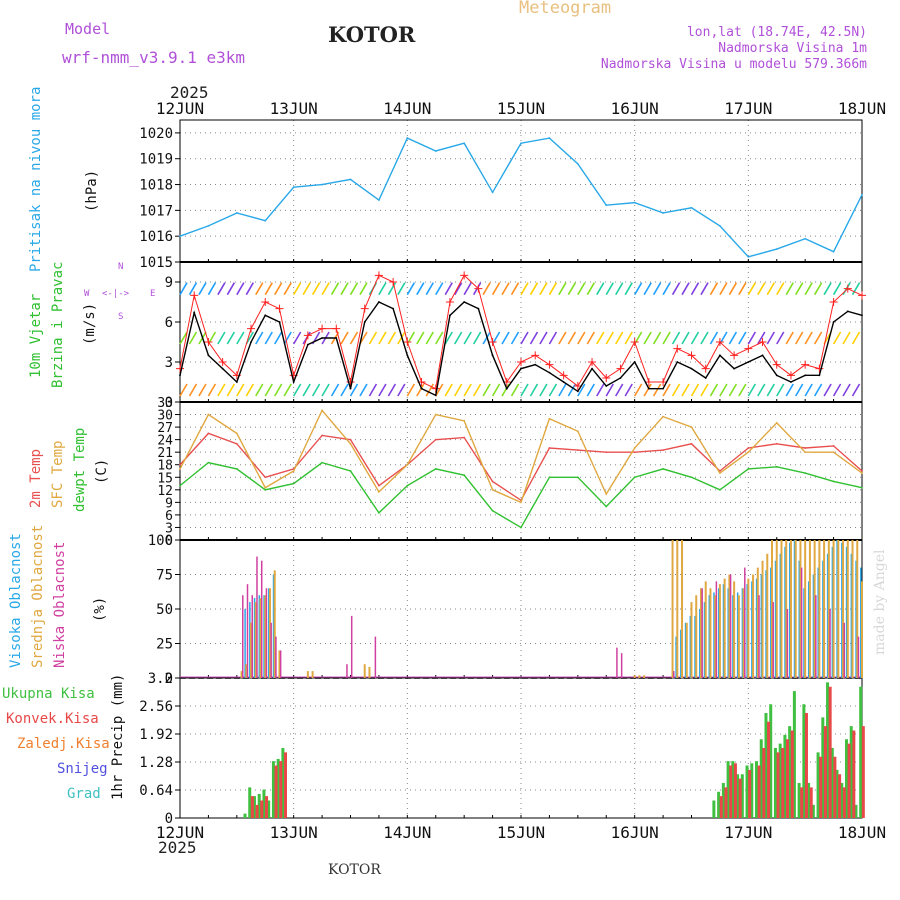 The width and height of the screenshot is (900, 900). What do you see at coordinates (776, 32) in the screenshot?
I see `lonlat: lon,lat (18.74E, 42.5N)` at bounding box center [776, 32].